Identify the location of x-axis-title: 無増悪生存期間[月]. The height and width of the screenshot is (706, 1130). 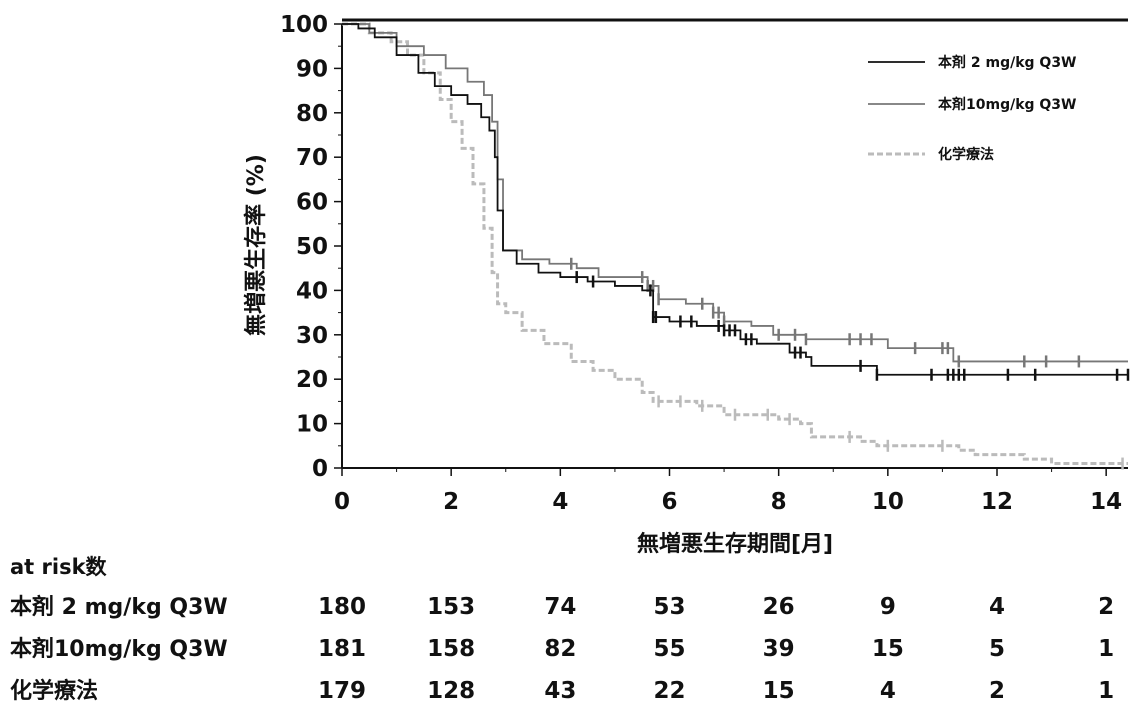
(735, 544).